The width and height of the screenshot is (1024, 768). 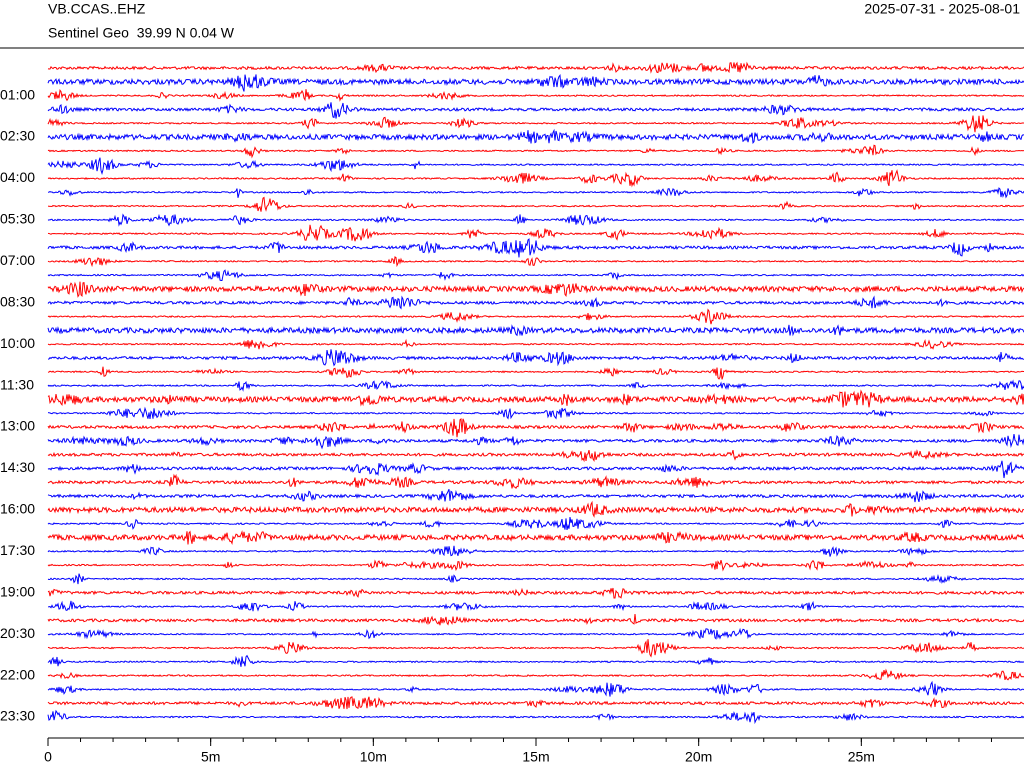 I want to click on station: VB.CCAS..EHZ, so click(x=97, y=9).